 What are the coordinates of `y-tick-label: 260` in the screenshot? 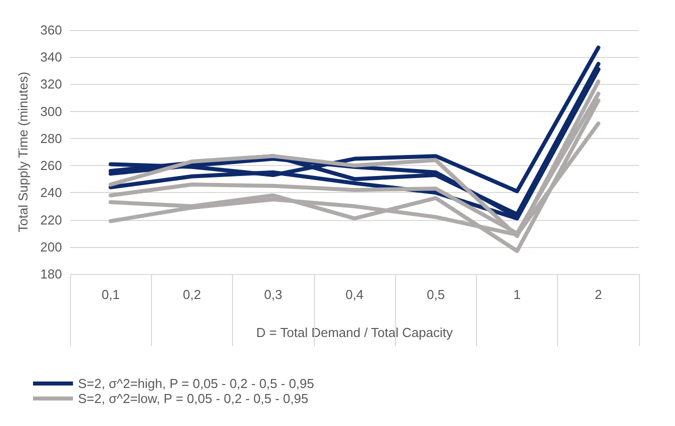 It's located at (51, 166).